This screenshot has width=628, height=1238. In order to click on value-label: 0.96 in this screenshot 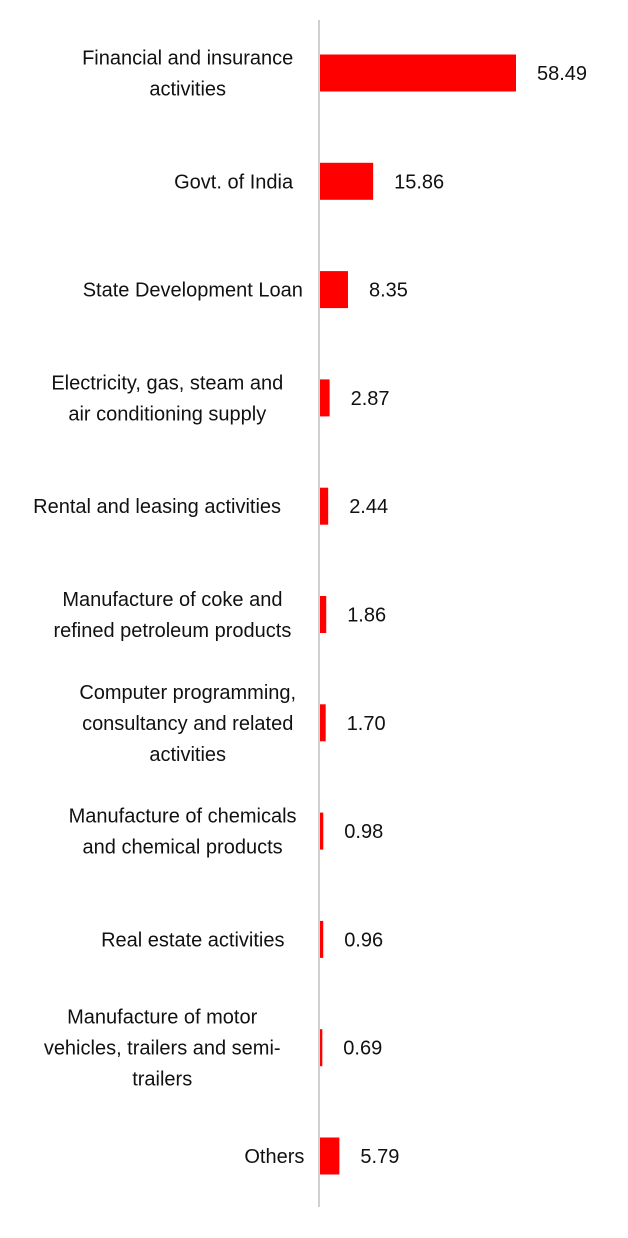, I will do `click(363, 940)`.